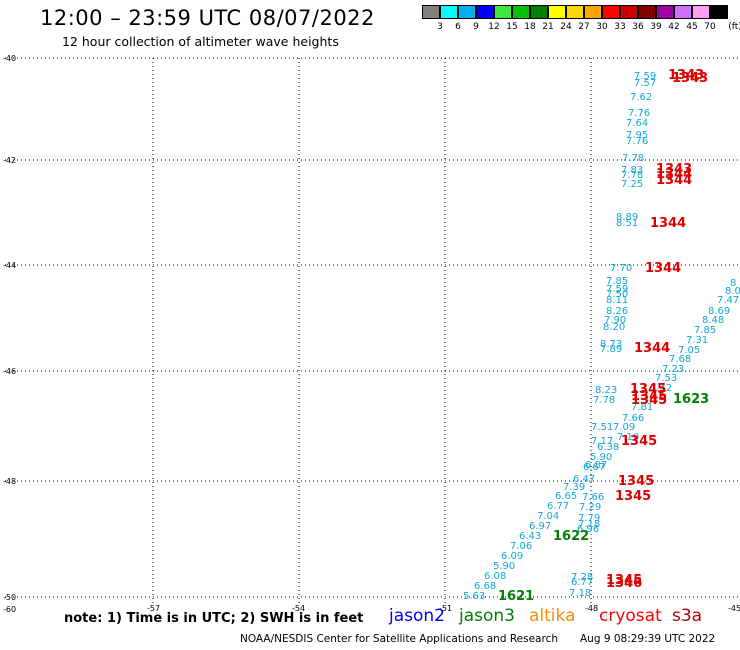 The width and height of the screenshot is (740, 650). What do you see at coordinates (713, 320) in the screenshot?
I see `swh-value-label: 8.48` at bounding box center [713, 320].